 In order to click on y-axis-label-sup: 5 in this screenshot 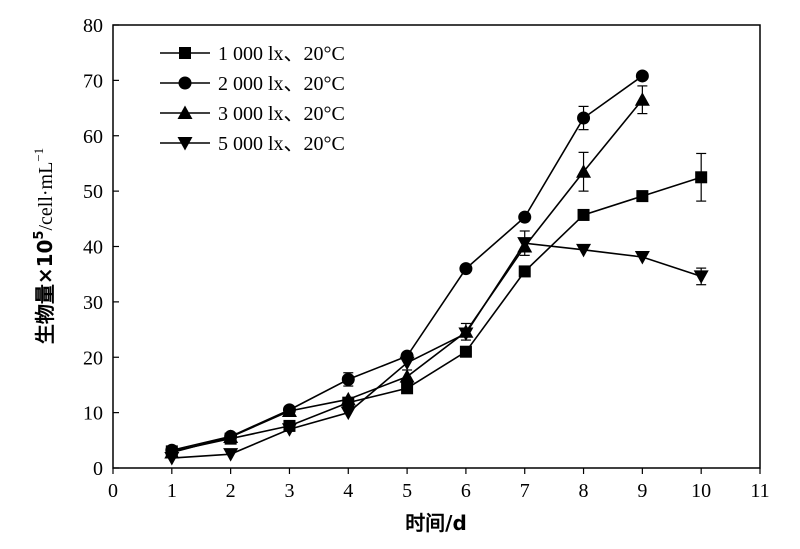, I will do `click(39, 235)`.